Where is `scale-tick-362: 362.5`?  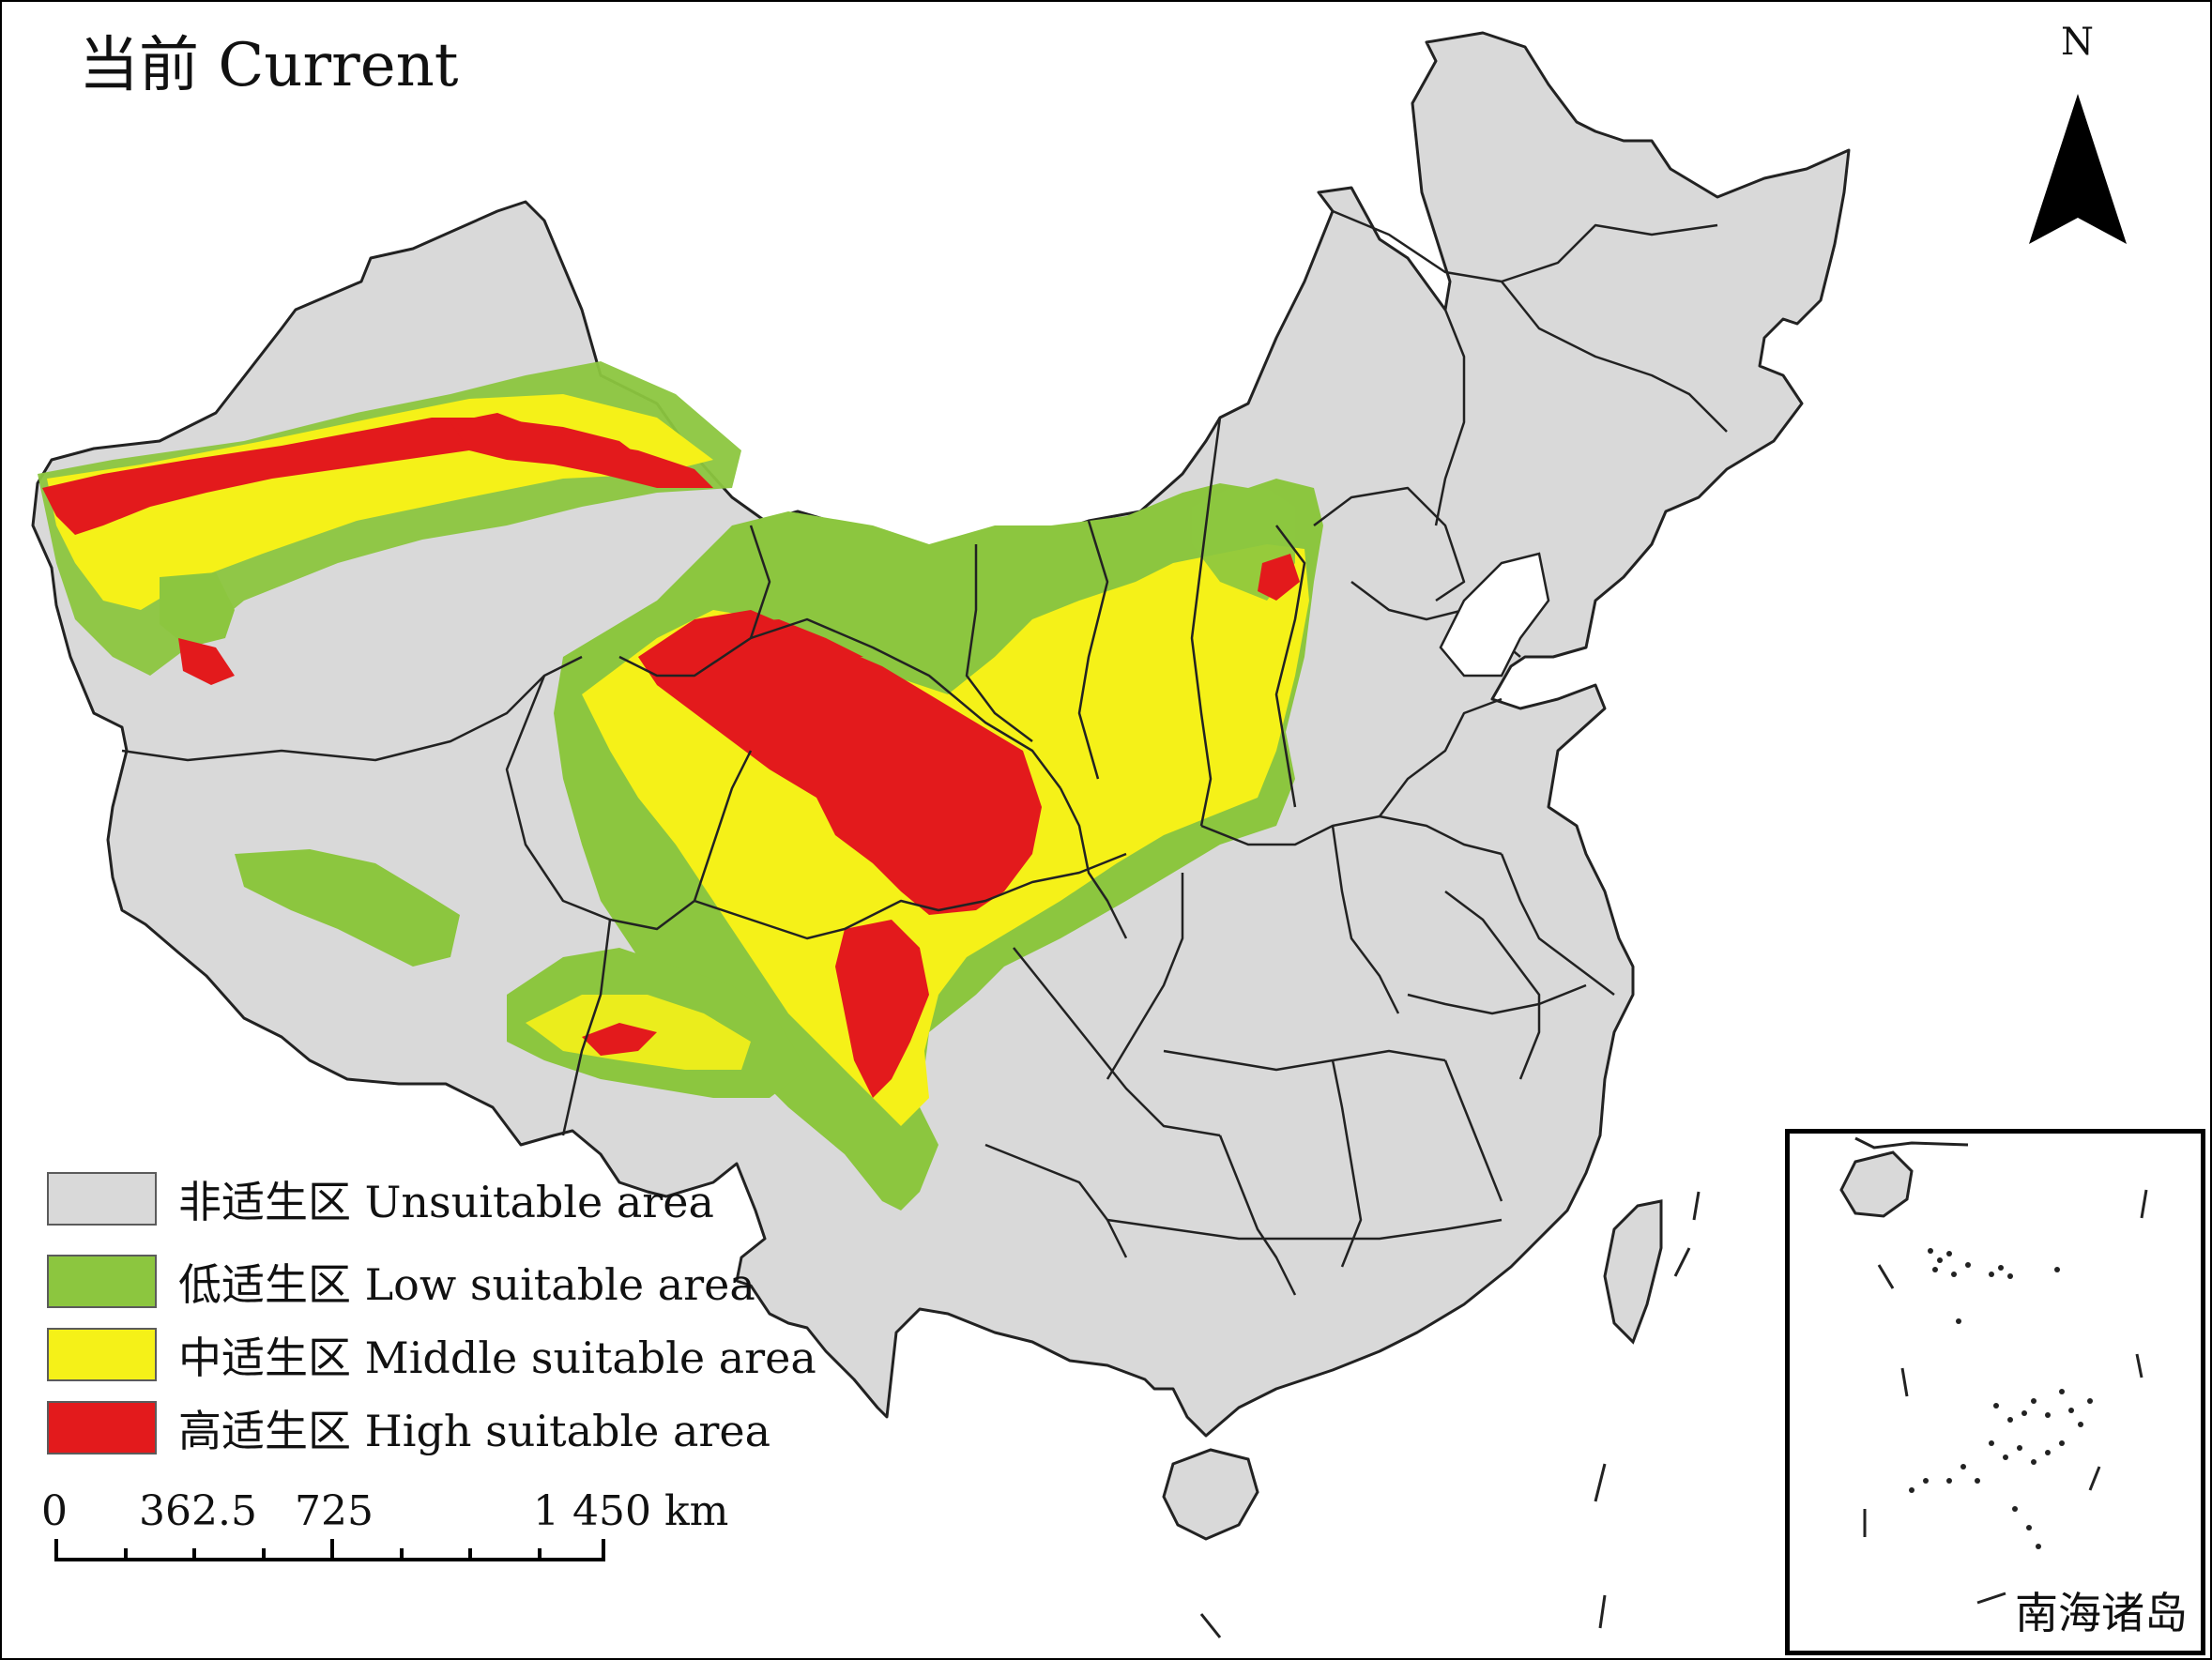 scale-tick-362: 362.5 is located at coordinates (198, 1511).